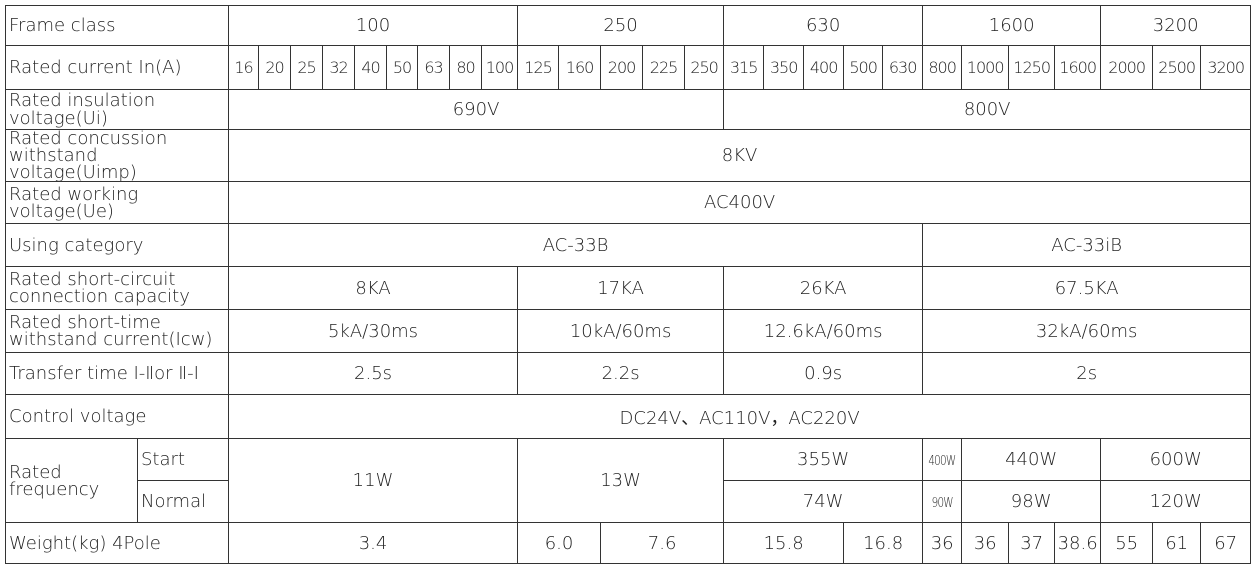  I want to click on cell: 55, so click(1127, 543).